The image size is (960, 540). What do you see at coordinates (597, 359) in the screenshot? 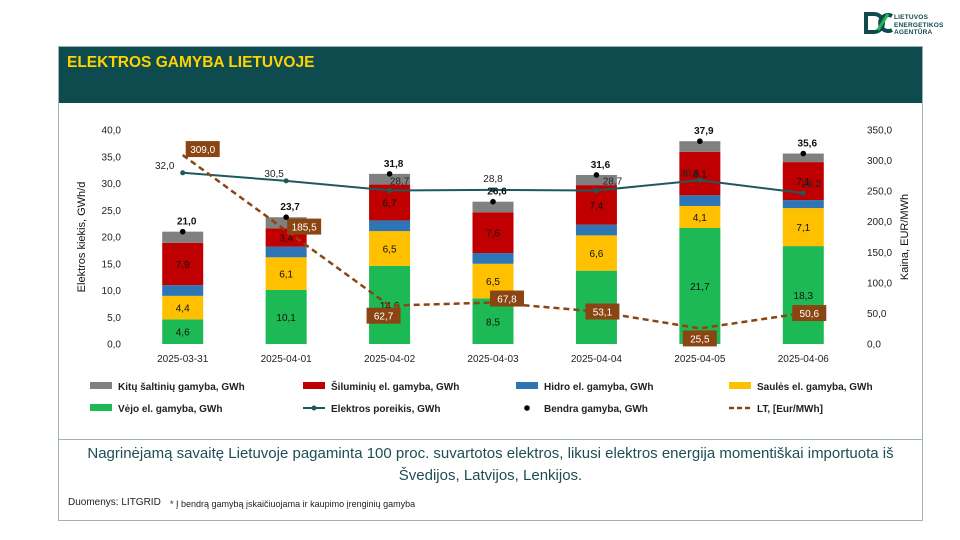
I see `x-tick-label: 2025-04-04` at bounding box center [597, 359].